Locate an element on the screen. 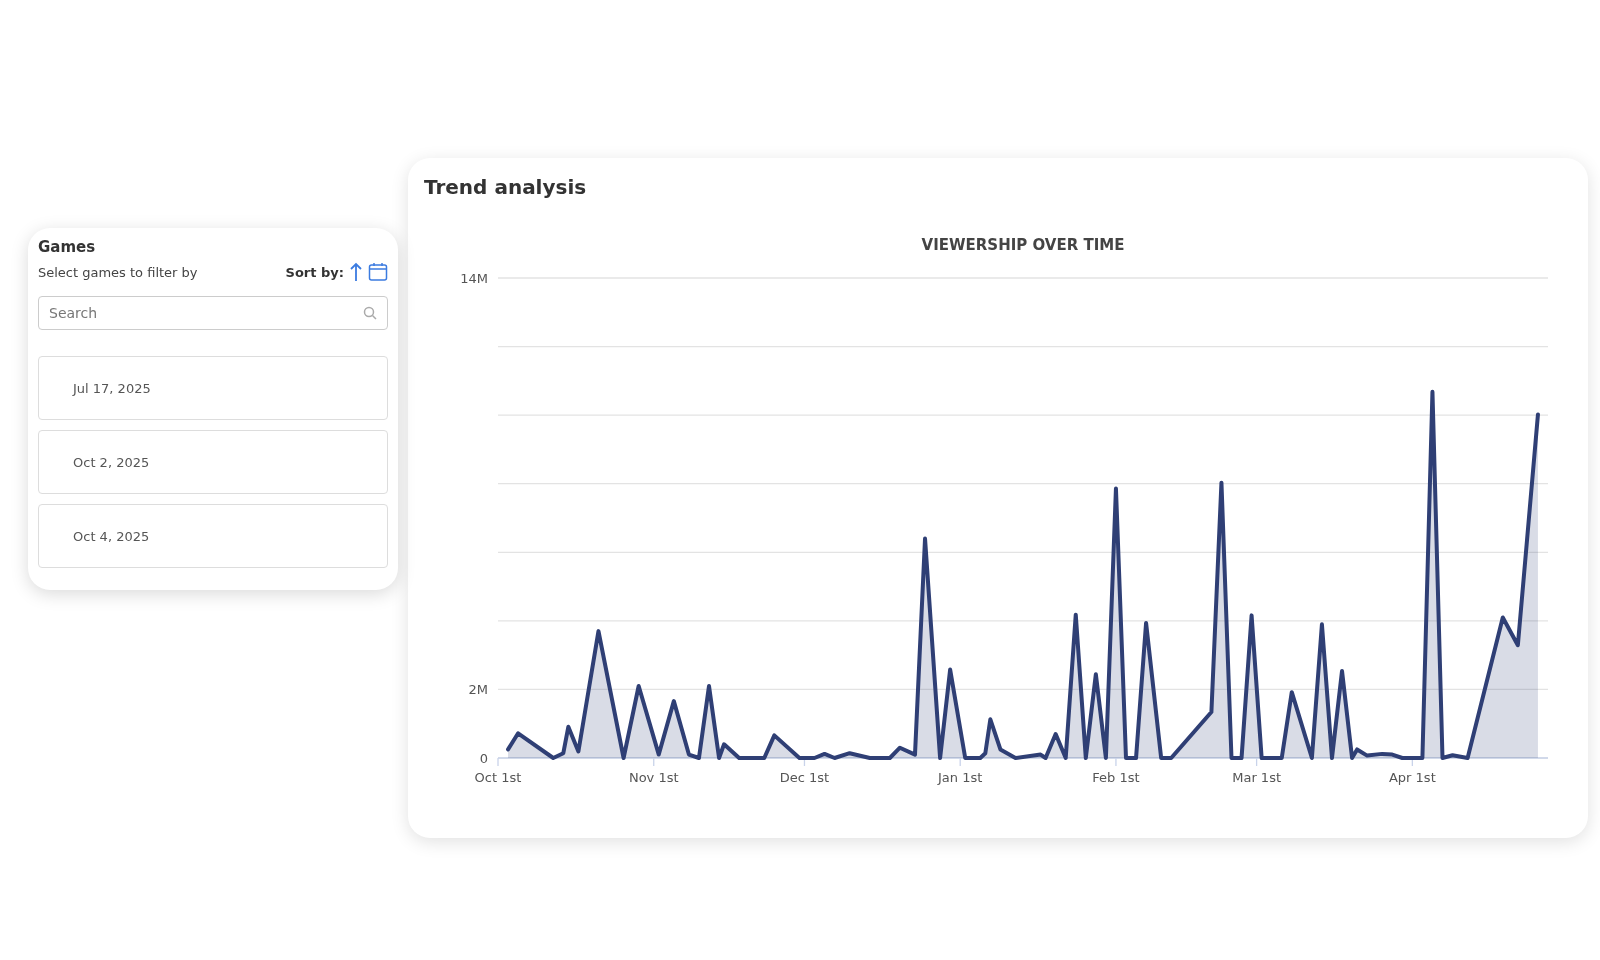  x-tick-label: Nov 1st is located at coordinates (653, 777).